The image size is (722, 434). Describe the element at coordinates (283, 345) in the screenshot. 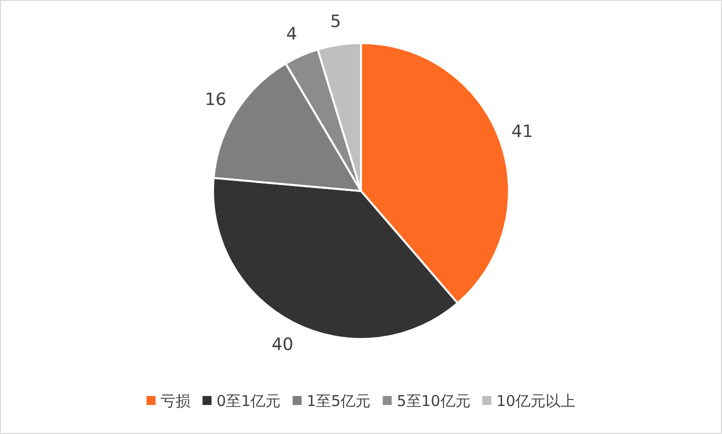

I see `data-label: 40` at that location.